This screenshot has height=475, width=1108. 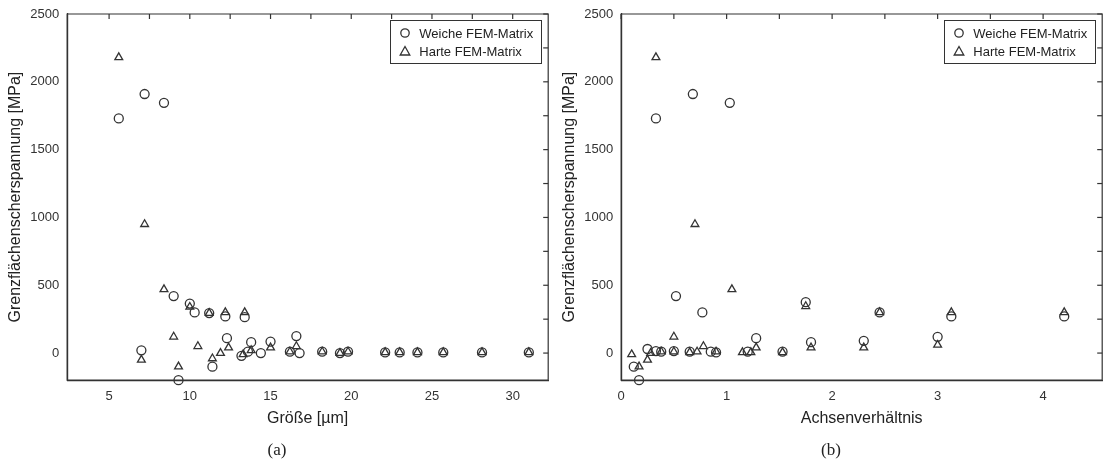 I want to click on text: (b), so click(x=831, y=450).